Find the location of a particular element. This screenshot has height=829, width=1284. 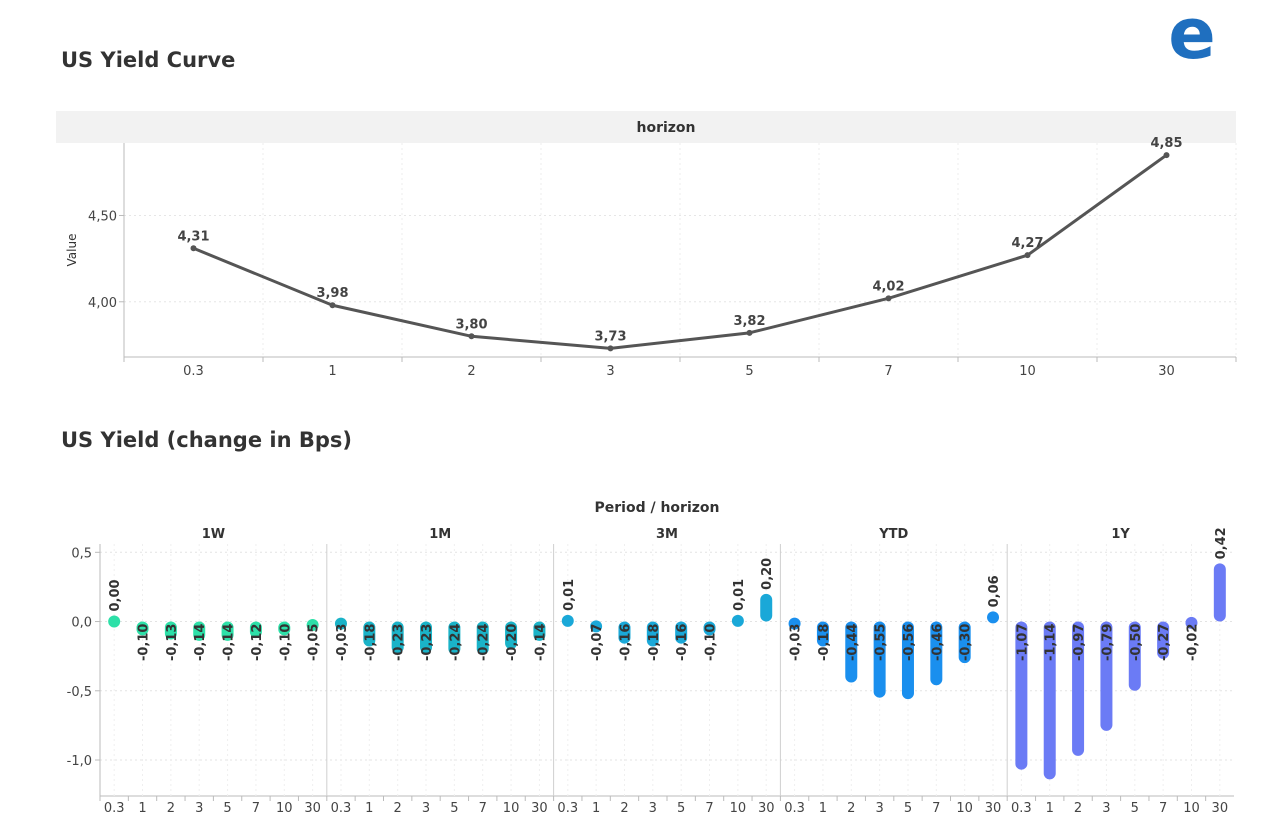

data-label: -1,14 is located at coordinates (1051, 642).